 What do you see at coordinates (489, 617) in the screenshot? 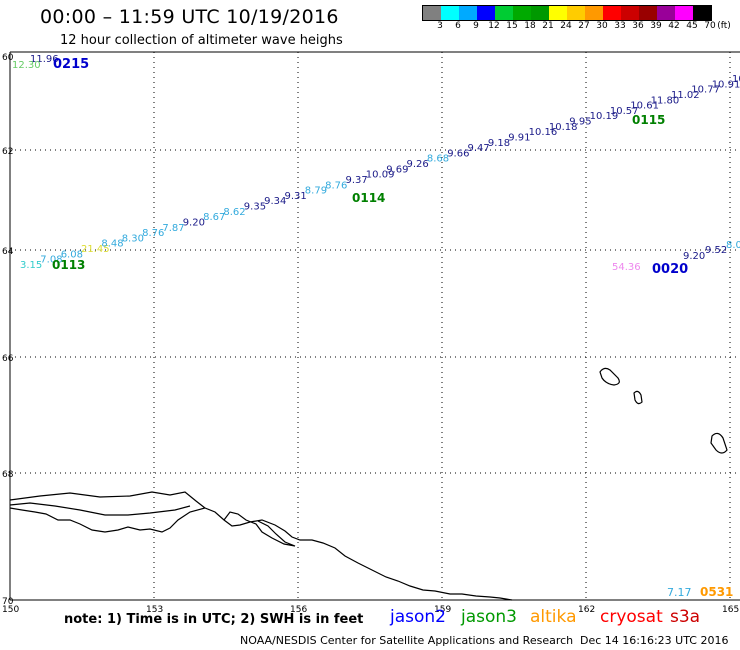
I see `mission-jason3: jason3` at bounding box center [489, 617].